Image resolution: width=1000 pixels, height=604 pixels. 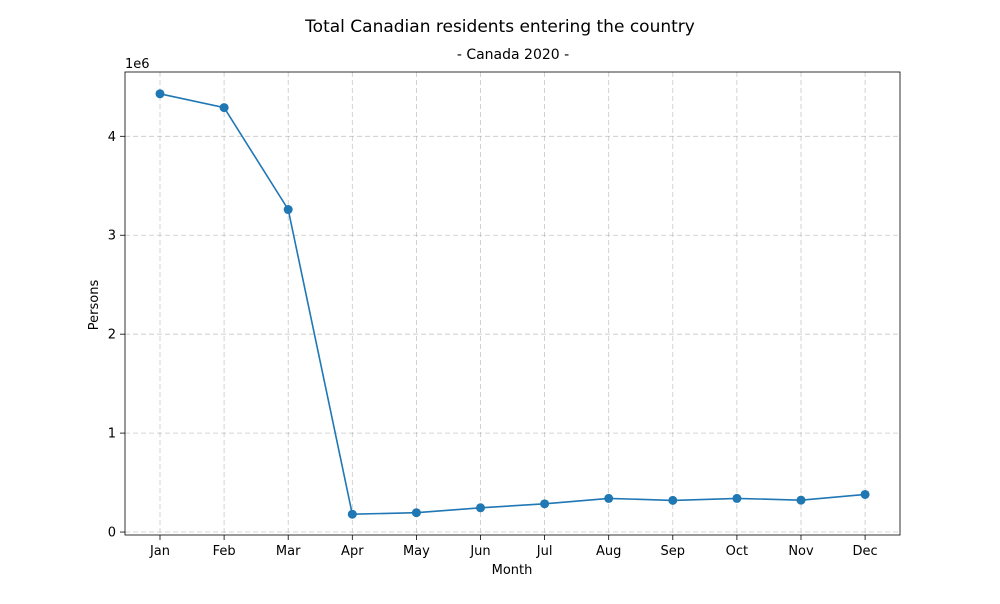 I want to click on y-tick-label: 1, so click(x=112, y=434).